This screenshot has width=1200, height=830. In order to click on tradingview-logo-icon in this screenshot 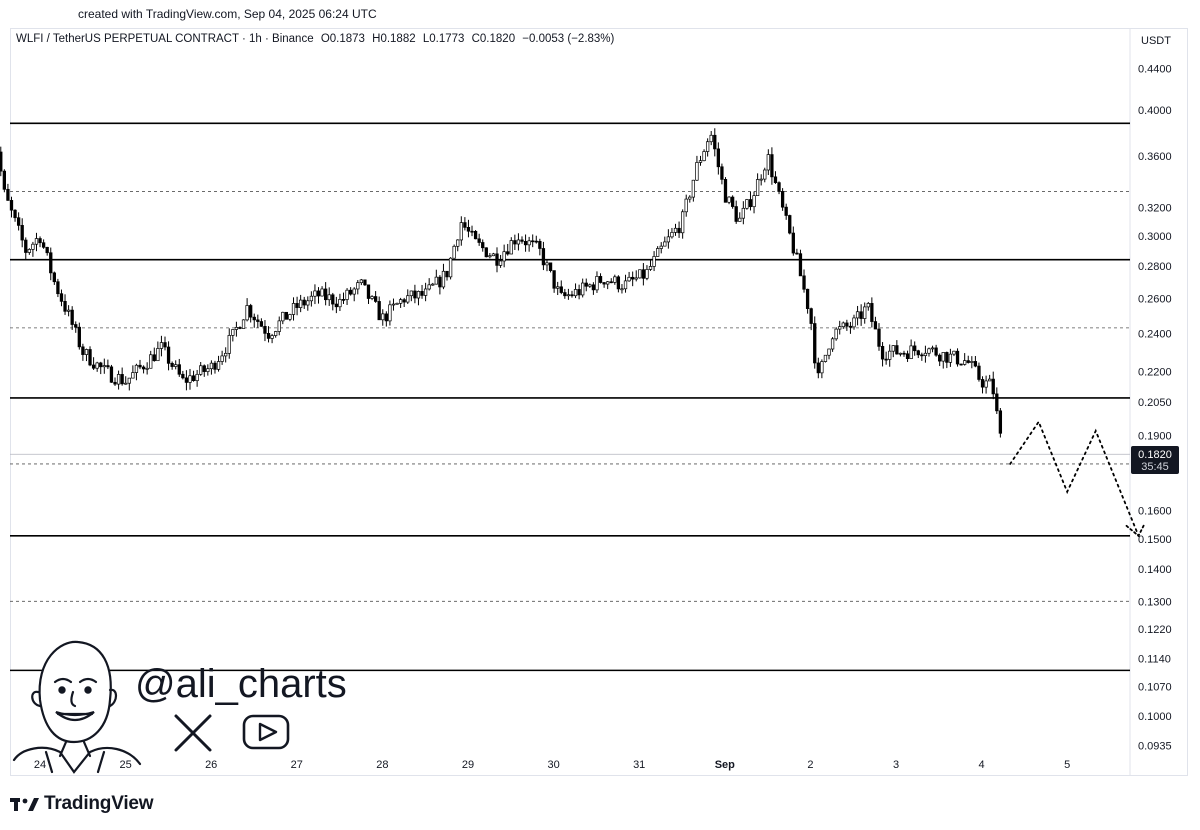, I will do `click(24, 804)`.